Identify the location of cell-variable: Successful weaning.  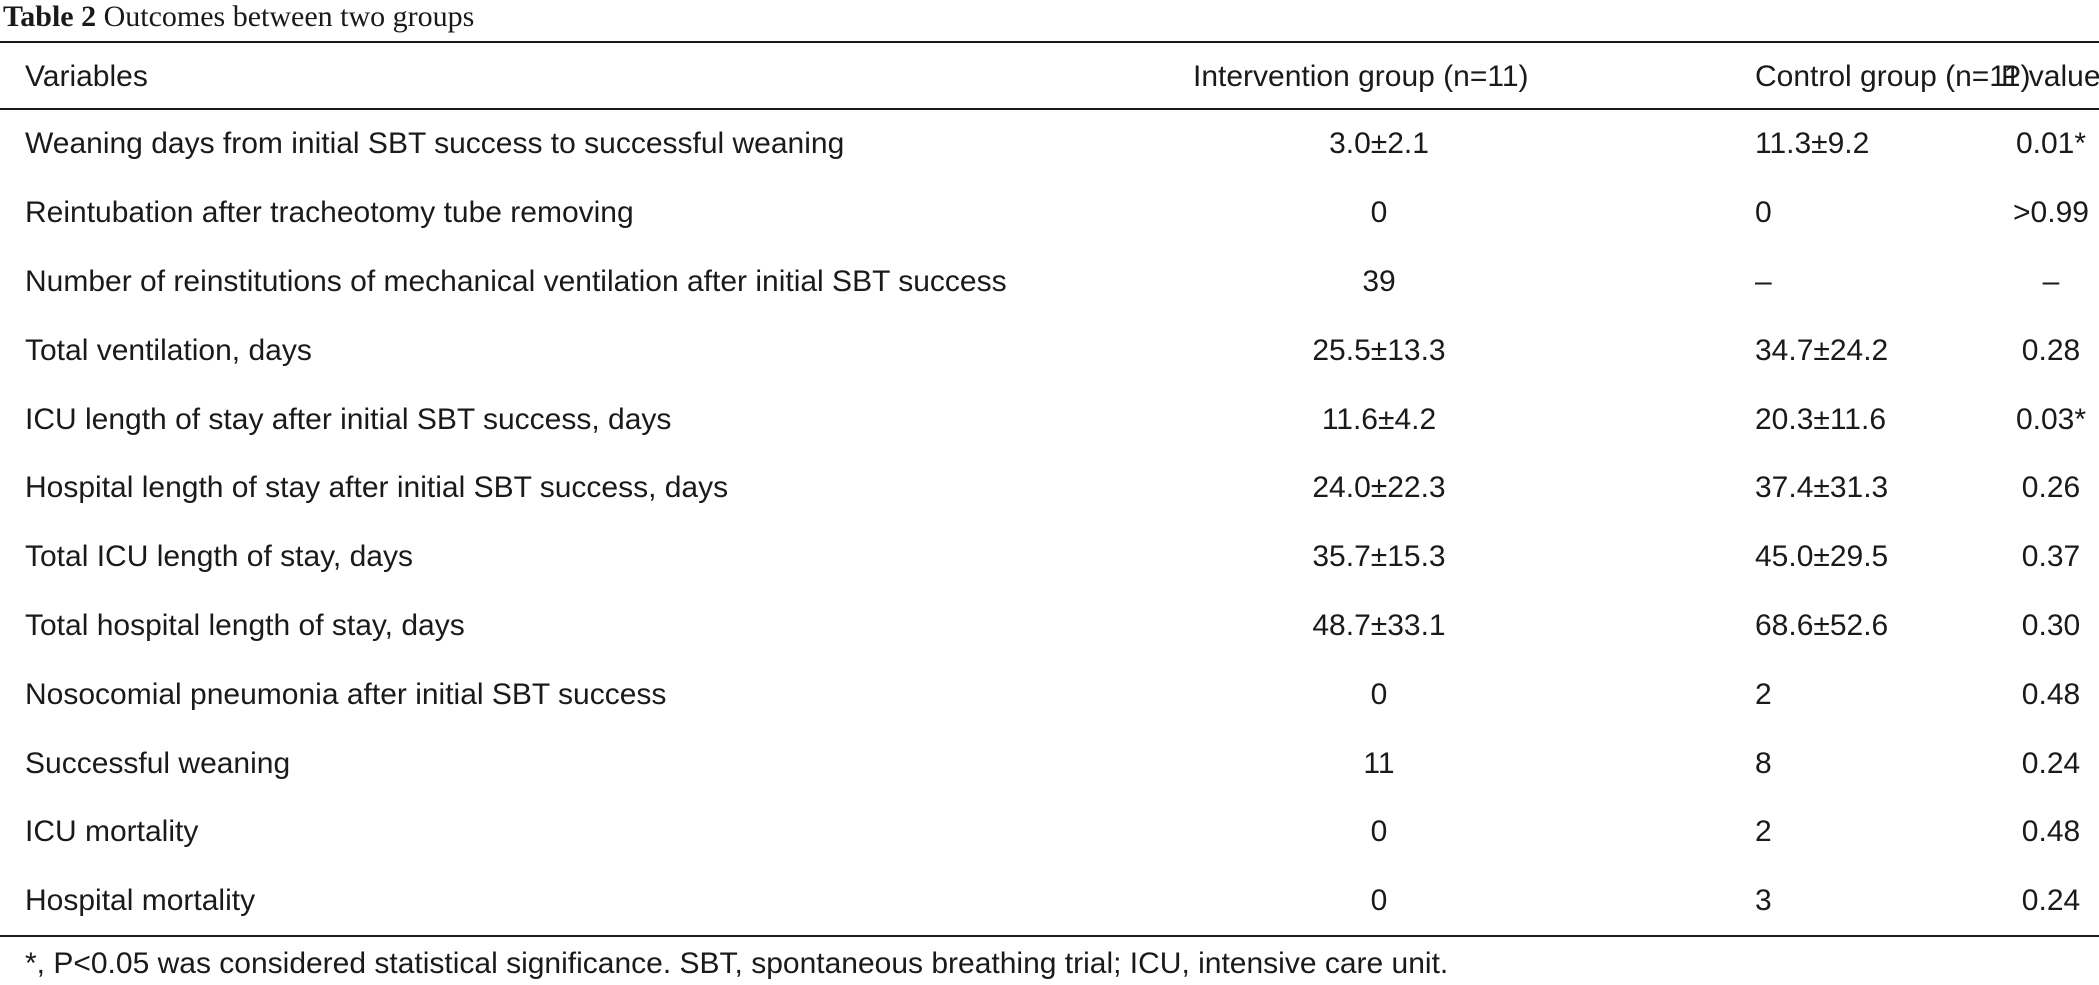
(158, 763).